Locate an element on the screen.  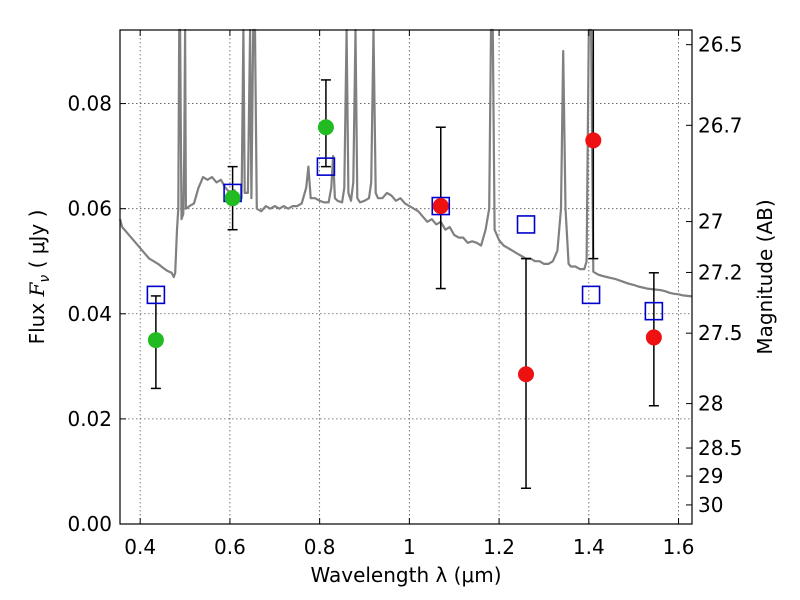
y-axis-label-prefix: Flux is located at coordinates (37, 320).